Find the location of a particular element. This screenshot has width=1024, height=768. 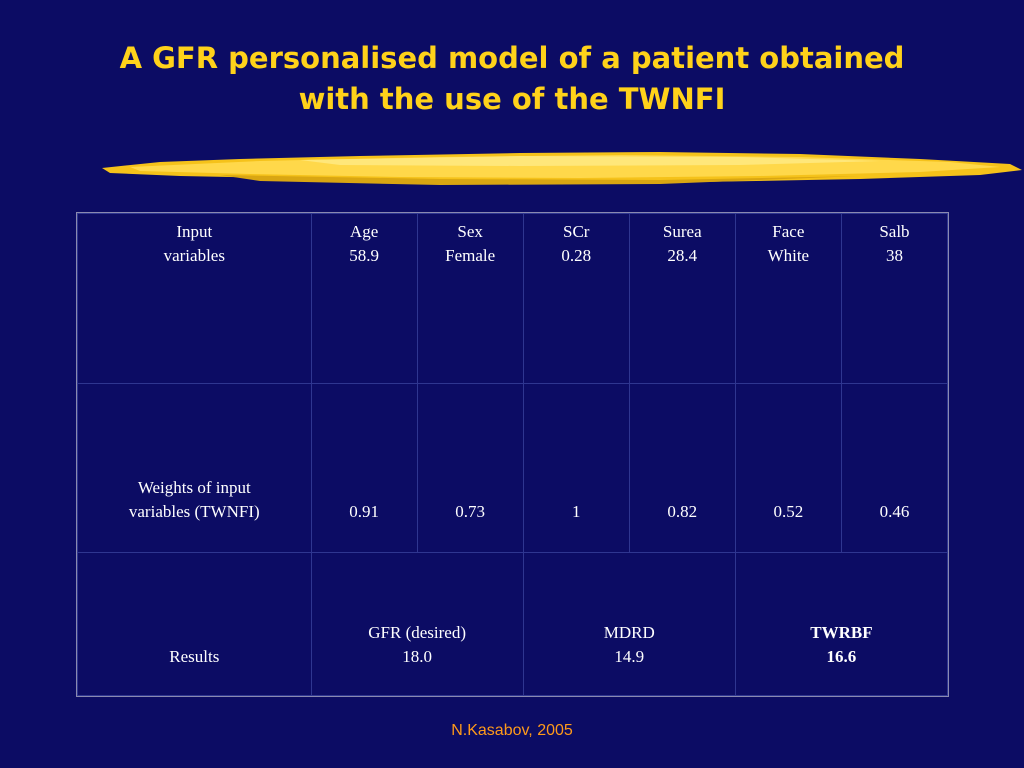

input-value: 28.4 is located at coordinates (682, 255).